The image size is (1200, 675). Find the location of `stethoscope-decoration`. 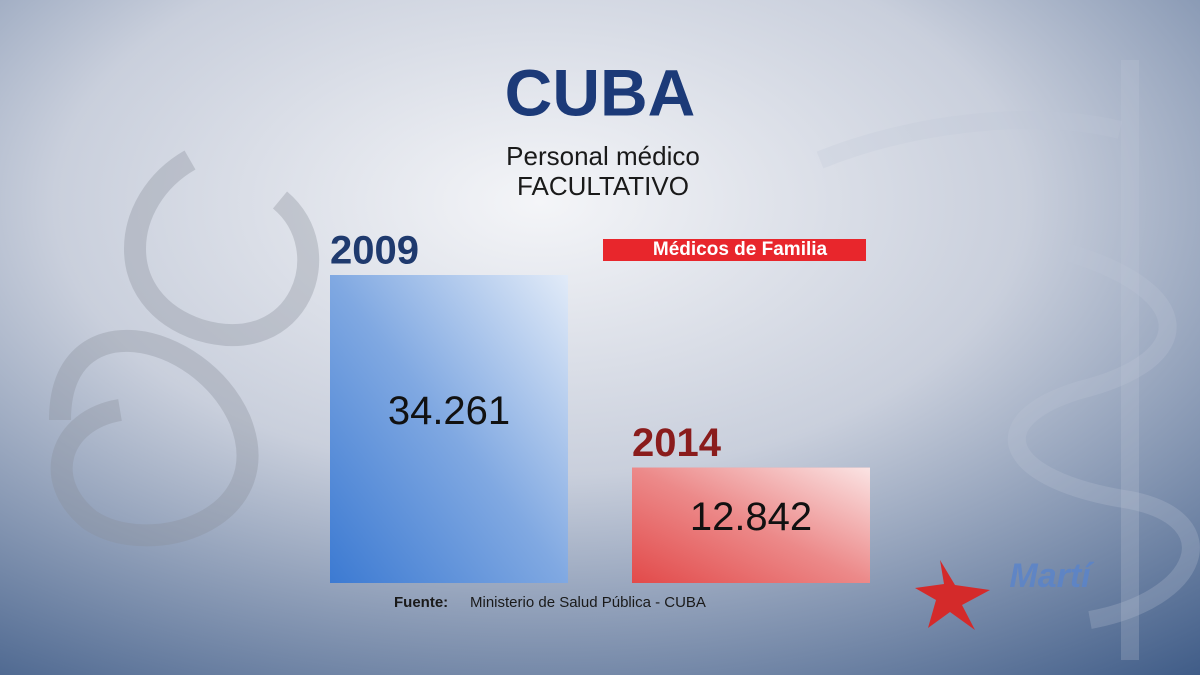

stethoscope-decoration is located at coordinates (184, 348).